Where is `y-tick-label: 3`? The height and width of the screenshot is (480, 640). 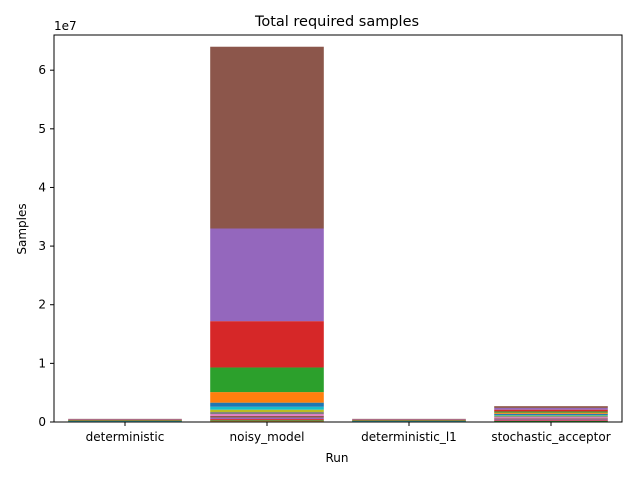
y-tick-label: 3 is located at coordinates (42, 246).